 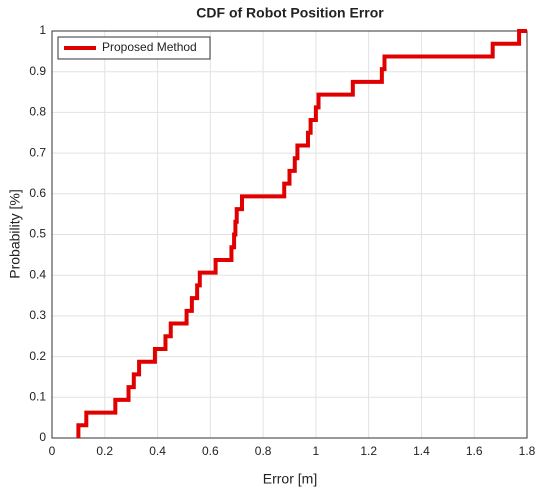 What do you see at coordinates (52, 451) in the screenshot?
I see `x-tick-label: 0` at bounding box center [52, 451].